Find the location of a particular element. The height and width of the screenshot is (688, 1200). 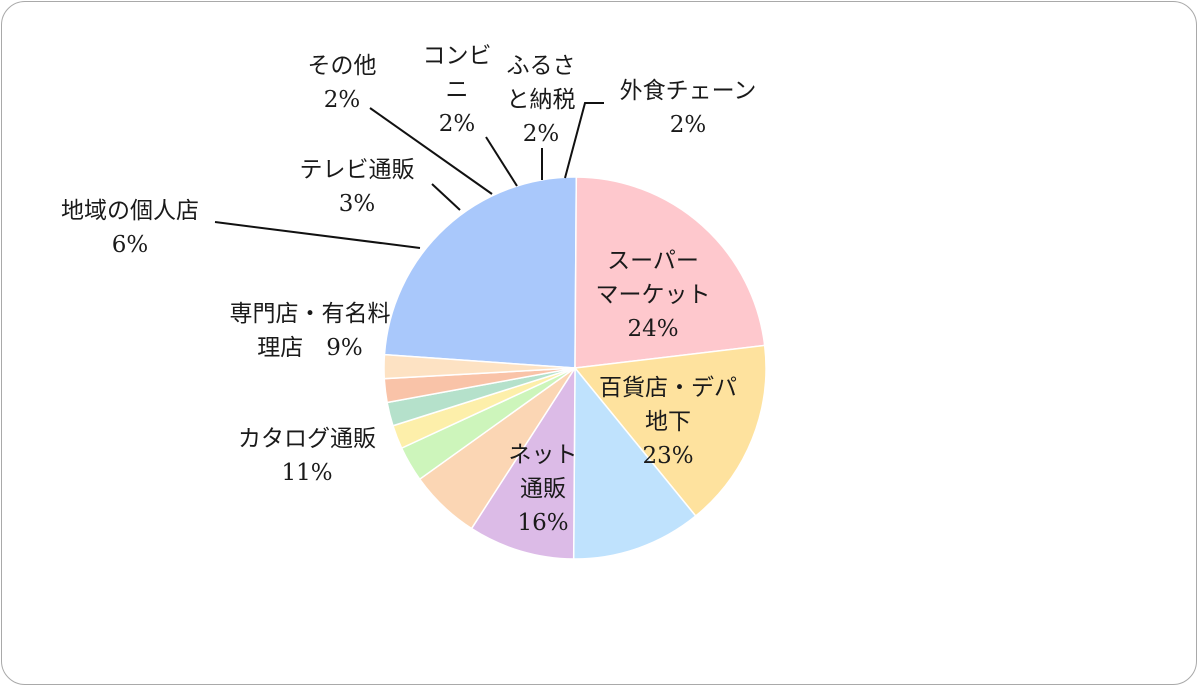

slice-label: テレビ通販 3% is located at coordinates (357, 187).